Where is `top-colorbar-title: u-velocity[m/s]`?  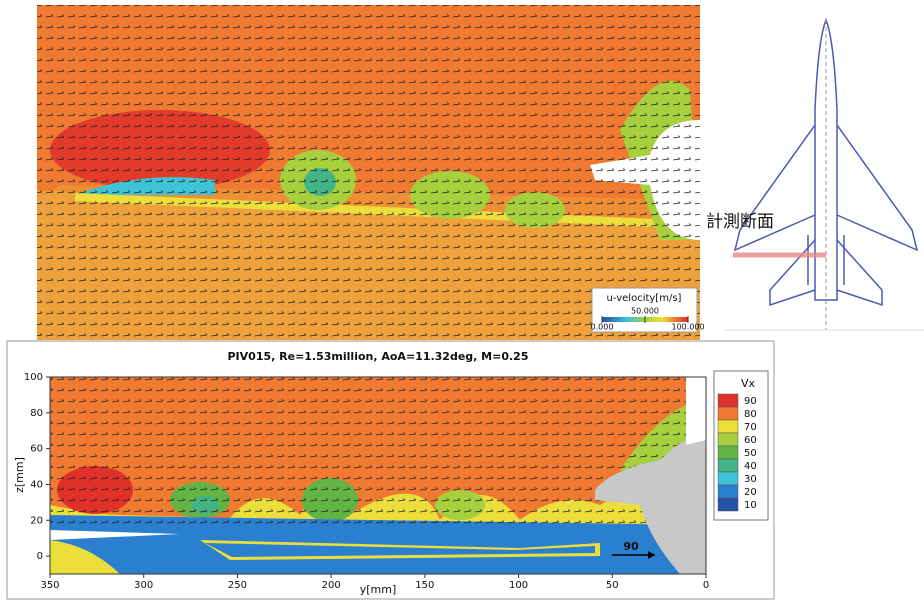
top-colorbar-title: u-velocity[m/s] is located at coordinates (644, 298).